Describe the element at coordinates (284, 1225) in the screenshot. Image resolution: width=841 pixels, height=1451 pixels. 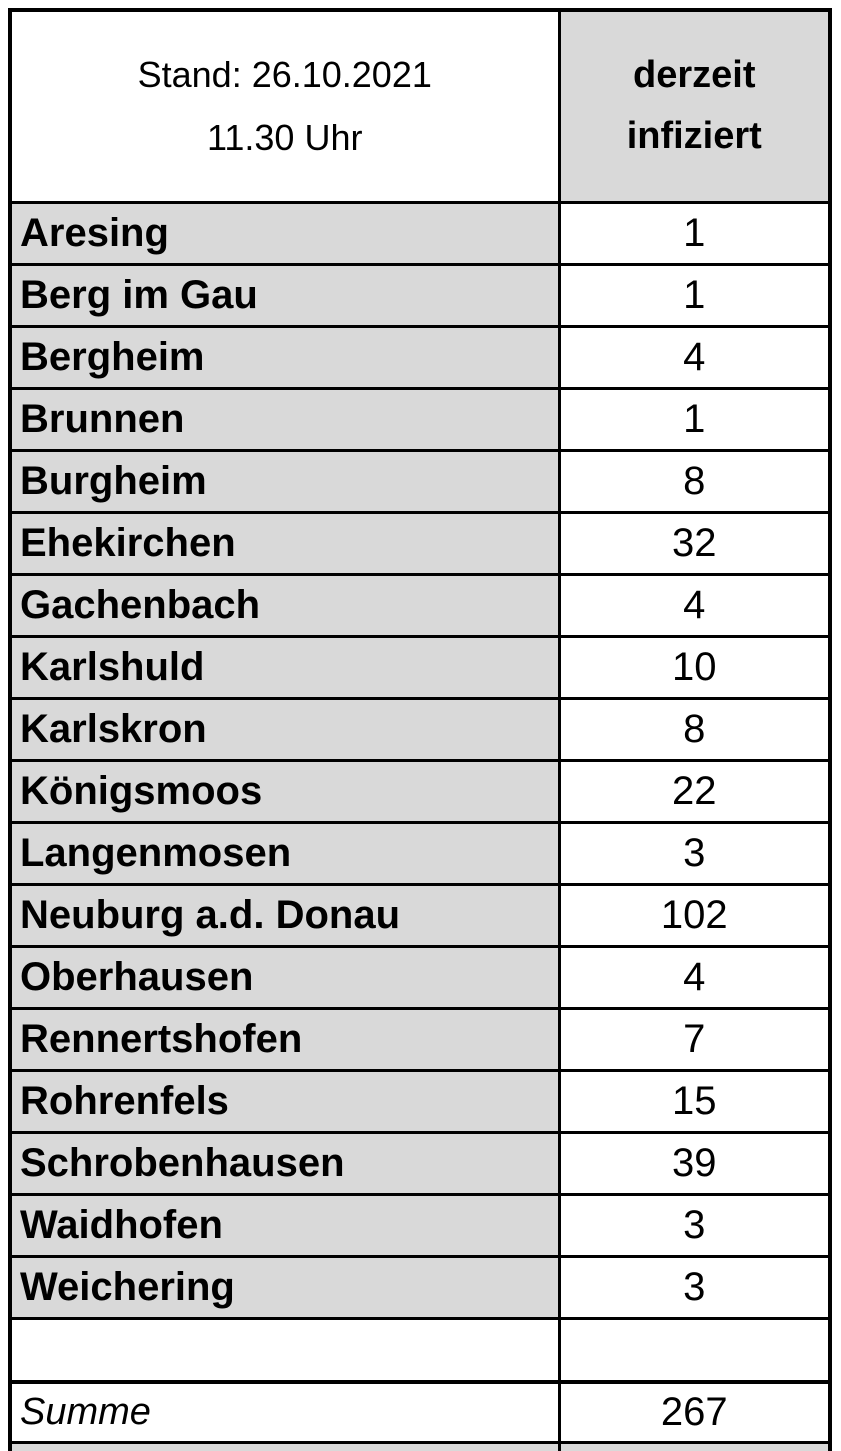
I see `municipality-name: Waidhofen` at that location.